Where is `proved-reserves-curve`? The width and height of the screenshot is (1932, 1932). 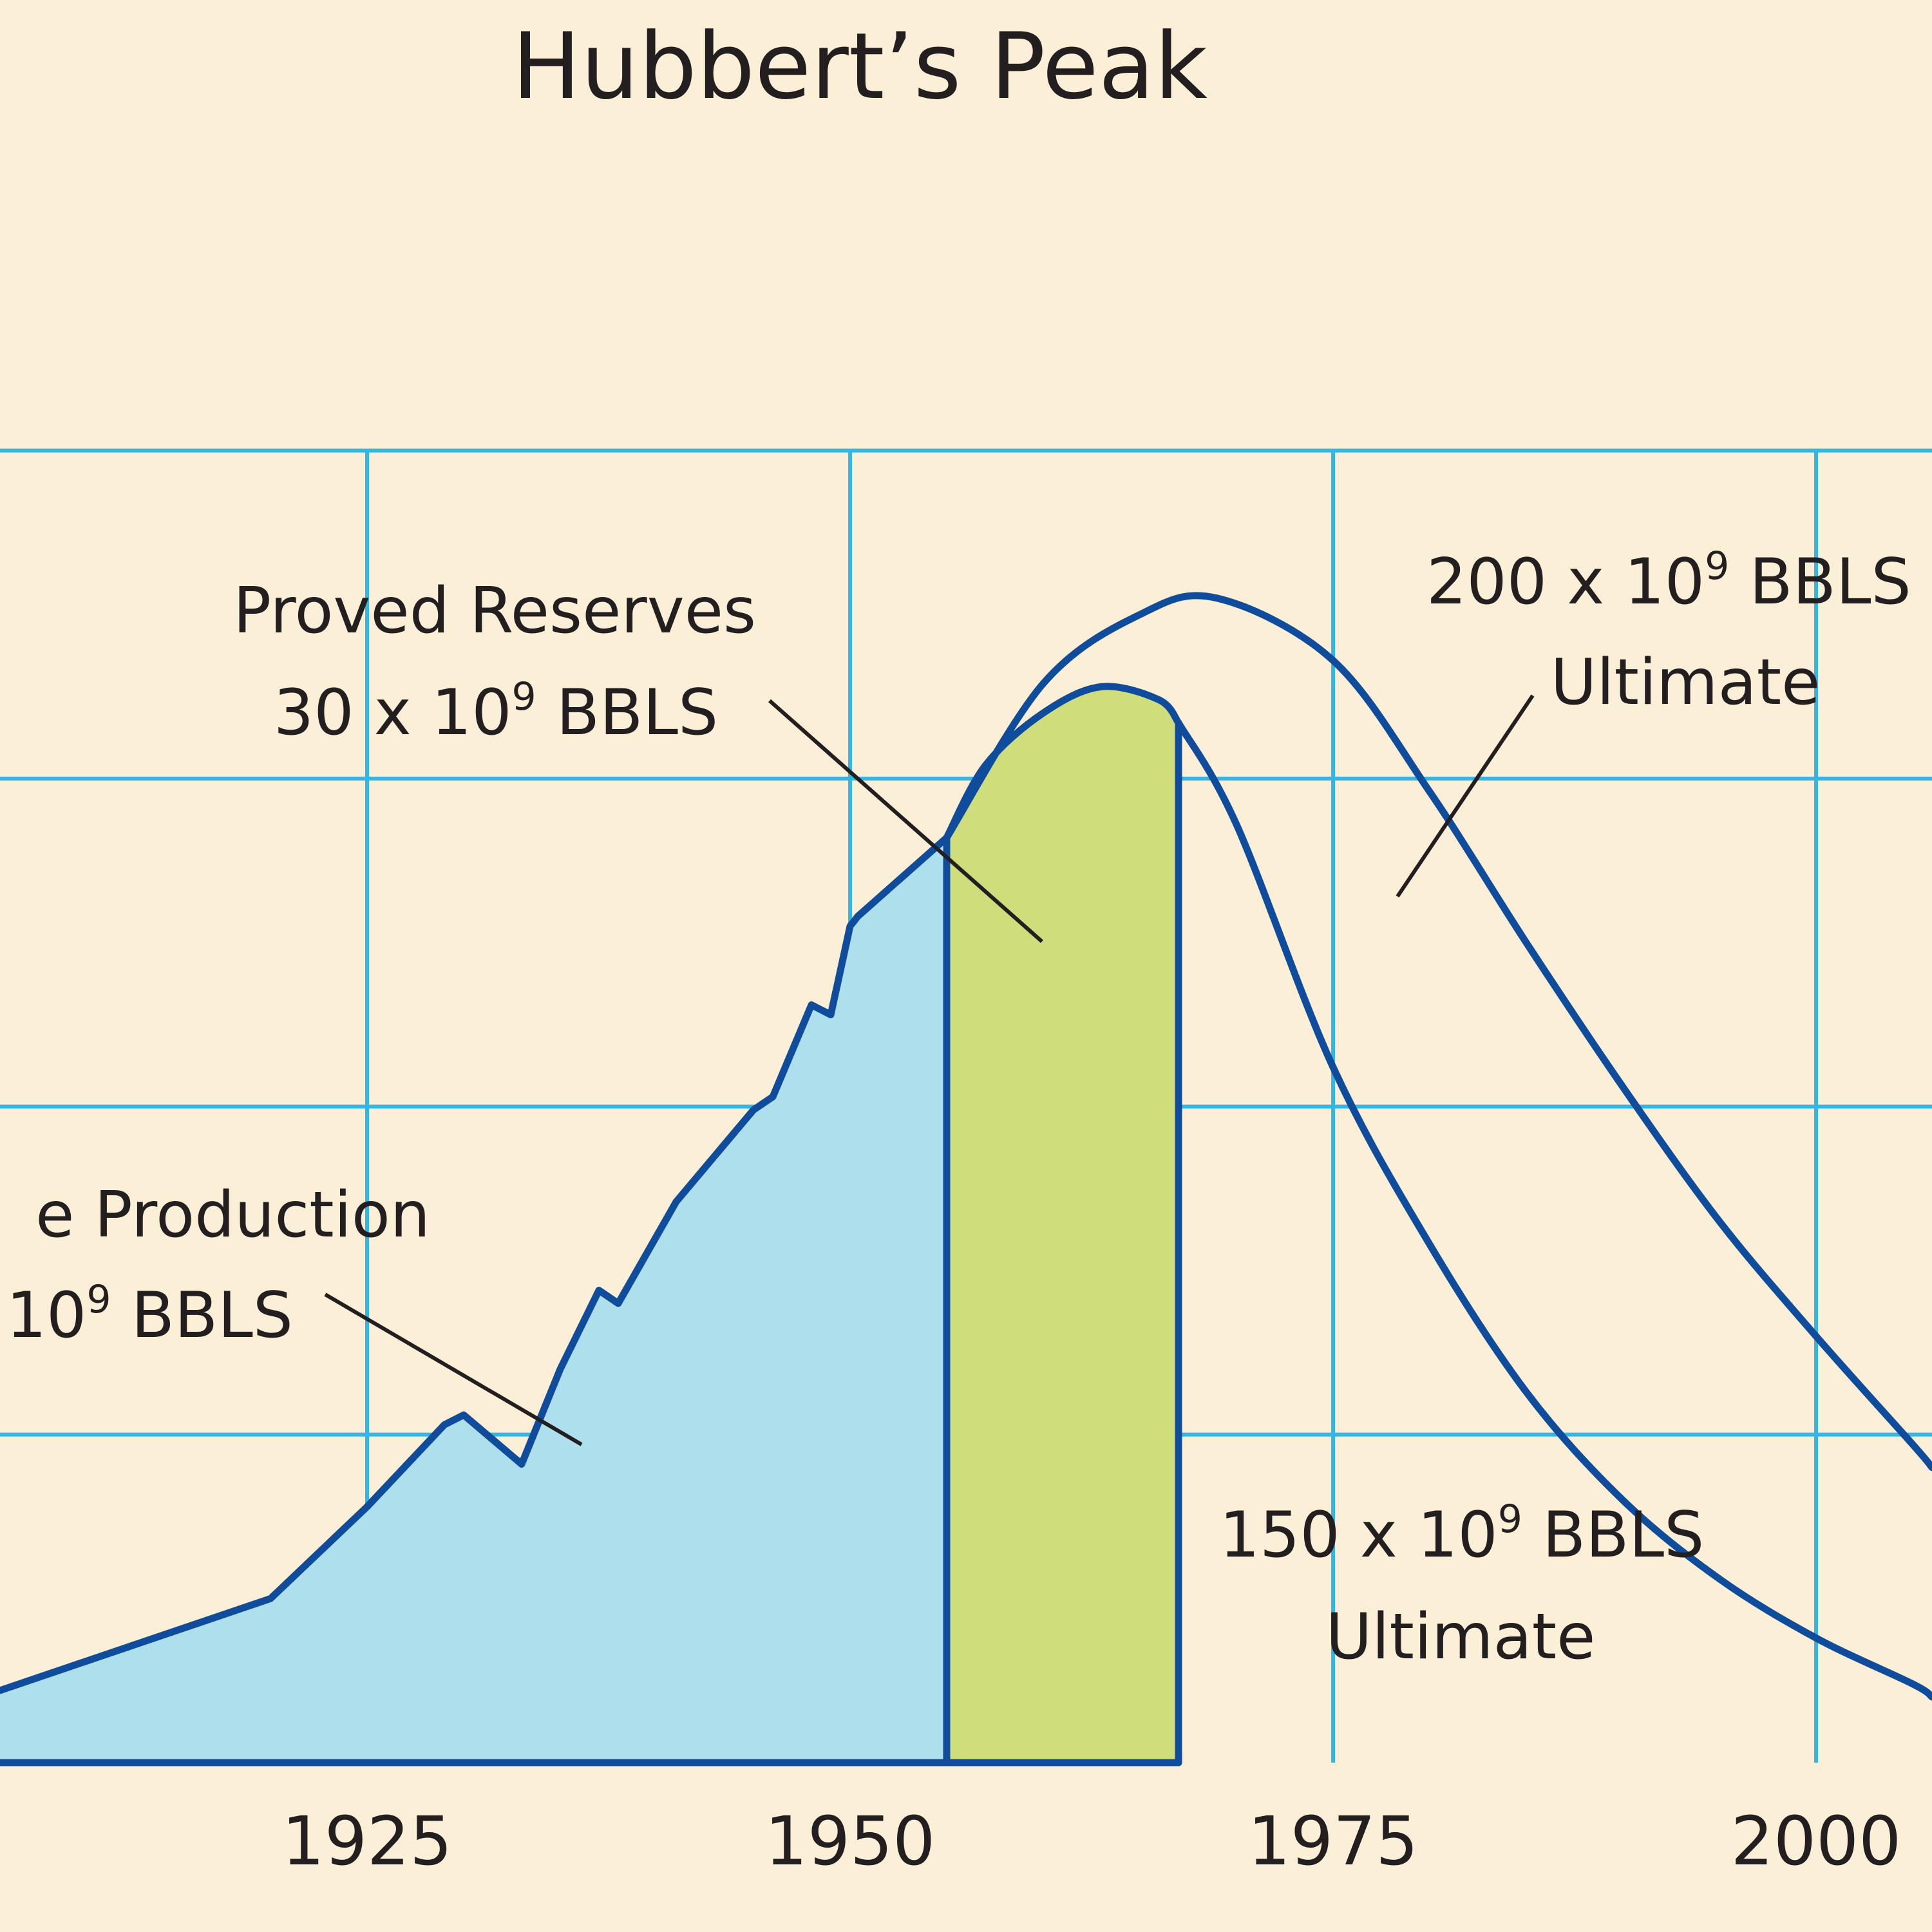
proved-reserves-curve is located at coordinates (1062, 762).